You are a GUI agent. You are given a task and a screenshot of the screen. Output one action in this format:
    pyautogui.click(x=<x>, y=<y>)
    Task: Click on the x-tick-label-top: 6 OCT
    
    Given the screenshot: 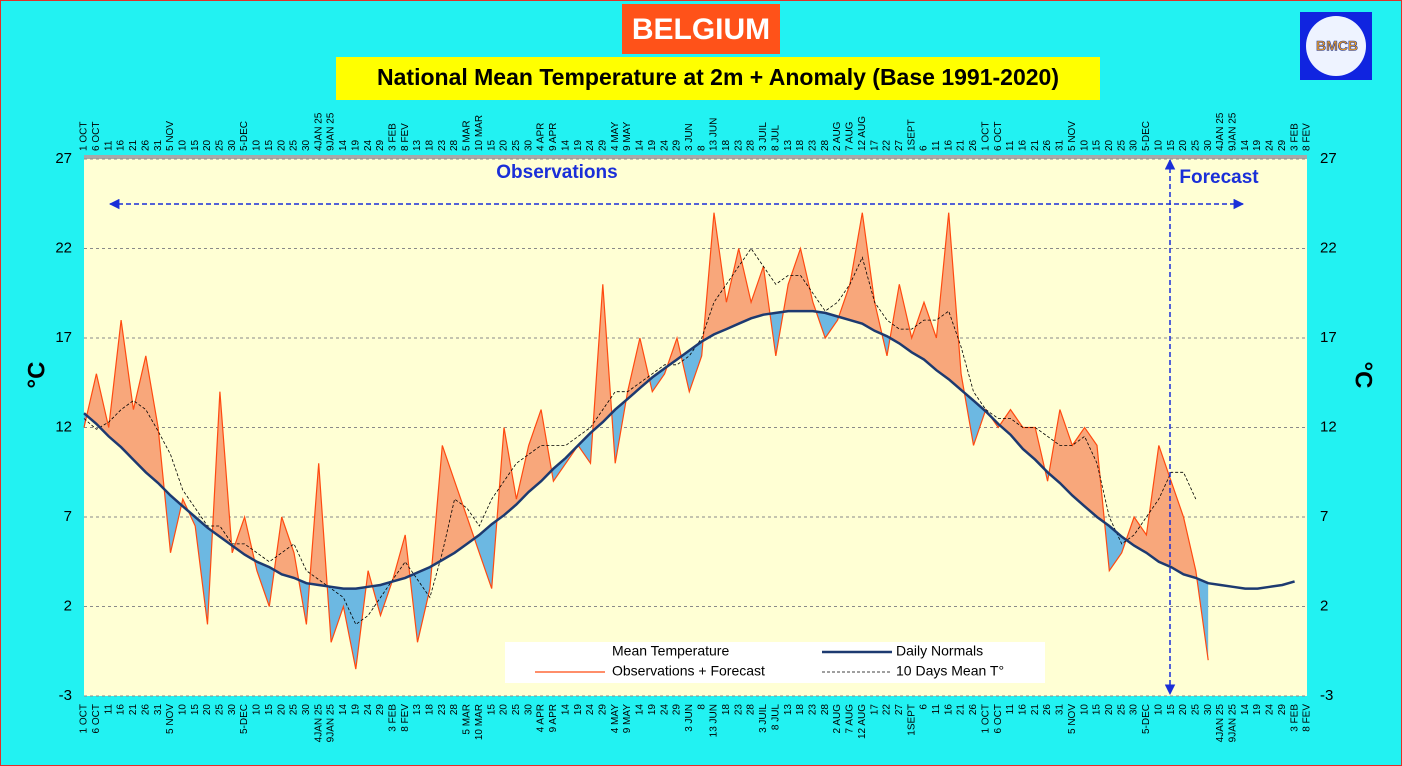 What is the action you would take?
    pyautogui.click(x=998, y=136)
    